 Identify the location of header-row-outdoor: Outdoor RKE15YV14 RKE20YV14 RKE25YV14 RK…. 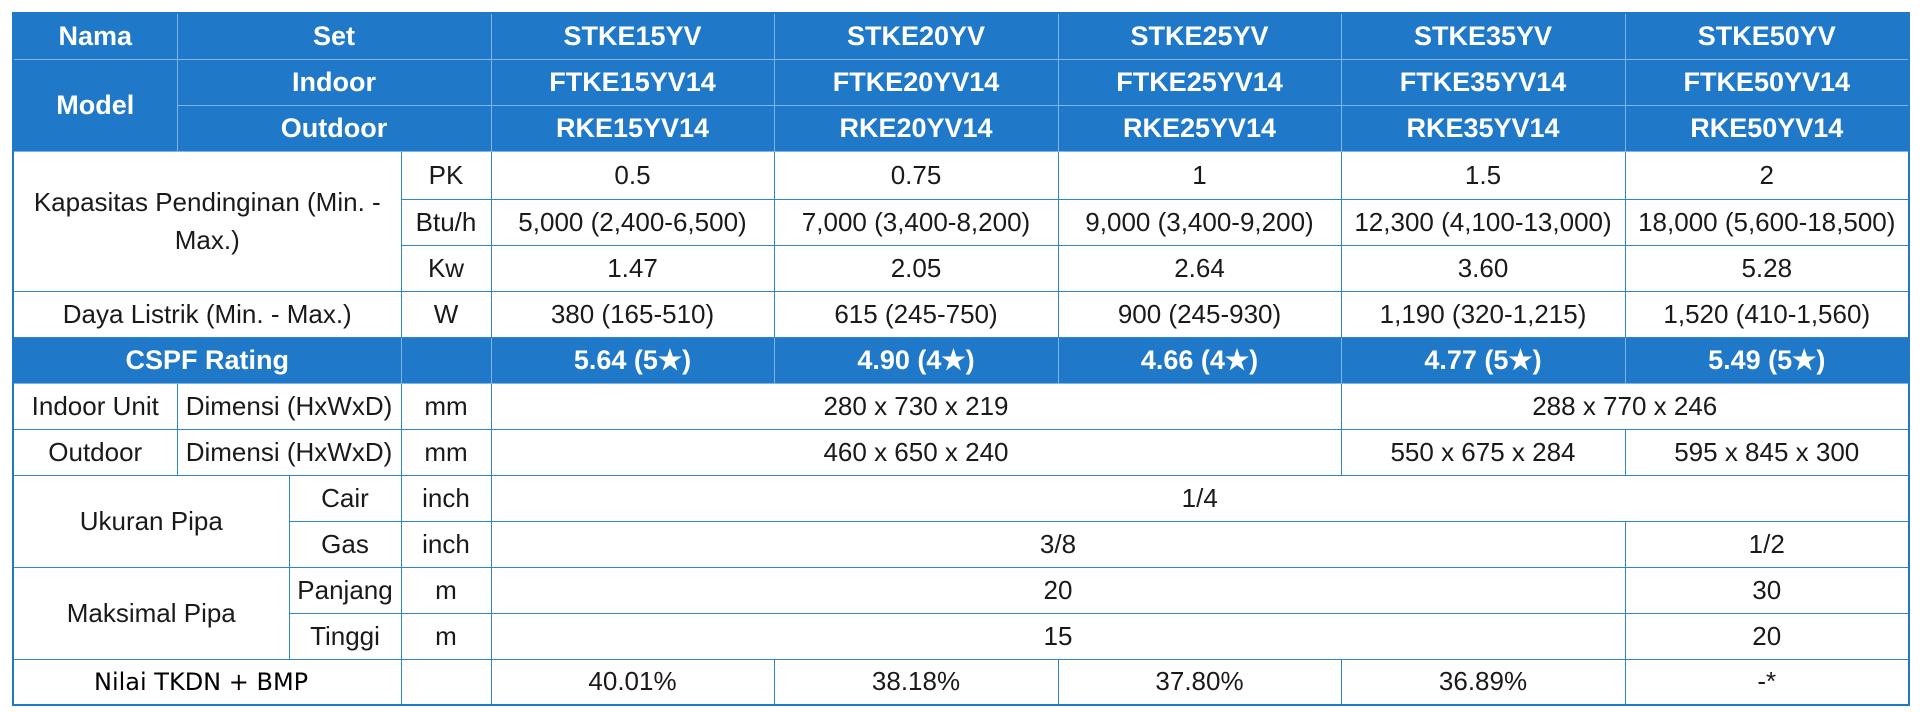
(961, 128).